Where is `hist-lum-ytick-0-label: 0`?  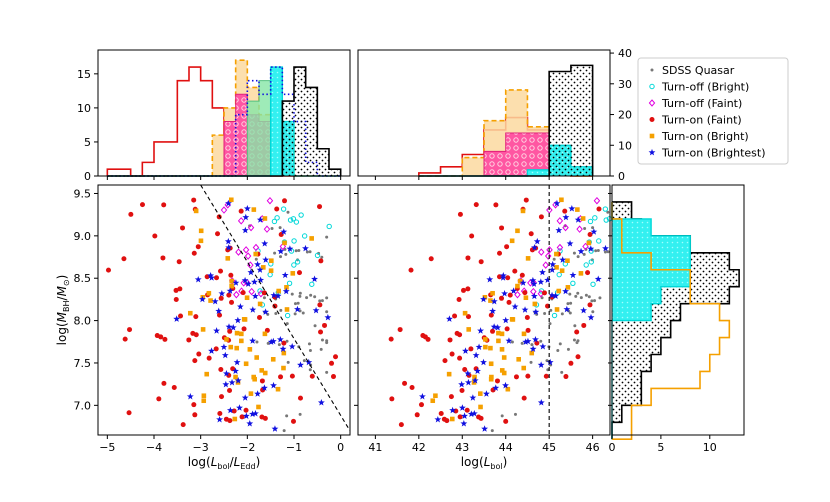
hist-lum-ytick-0-label: 0 is located at coordinates (621, 176).